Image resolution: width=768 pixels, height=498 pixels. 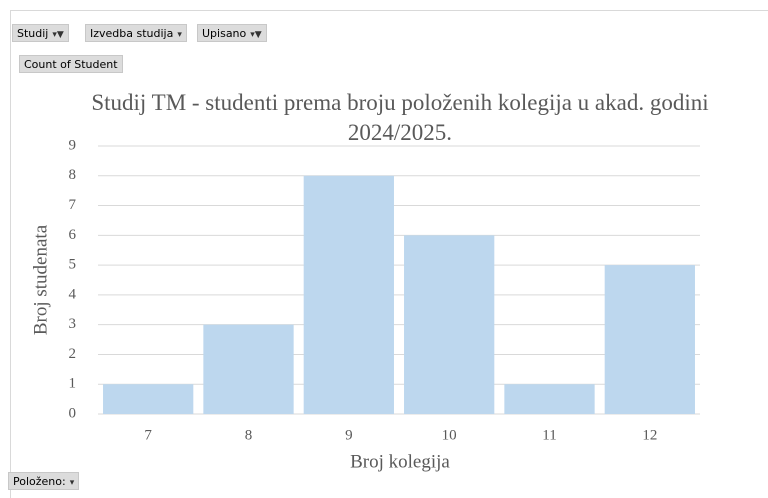 I want to click on y-tick-label: 2, so click(x=73, y=354).